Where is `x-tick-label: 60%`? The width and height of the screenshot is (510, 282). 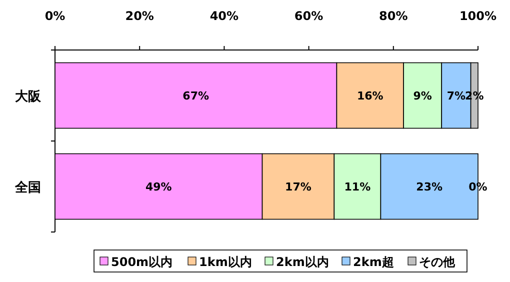 x-tick-label: 60% is located at coordinates (309, 16).